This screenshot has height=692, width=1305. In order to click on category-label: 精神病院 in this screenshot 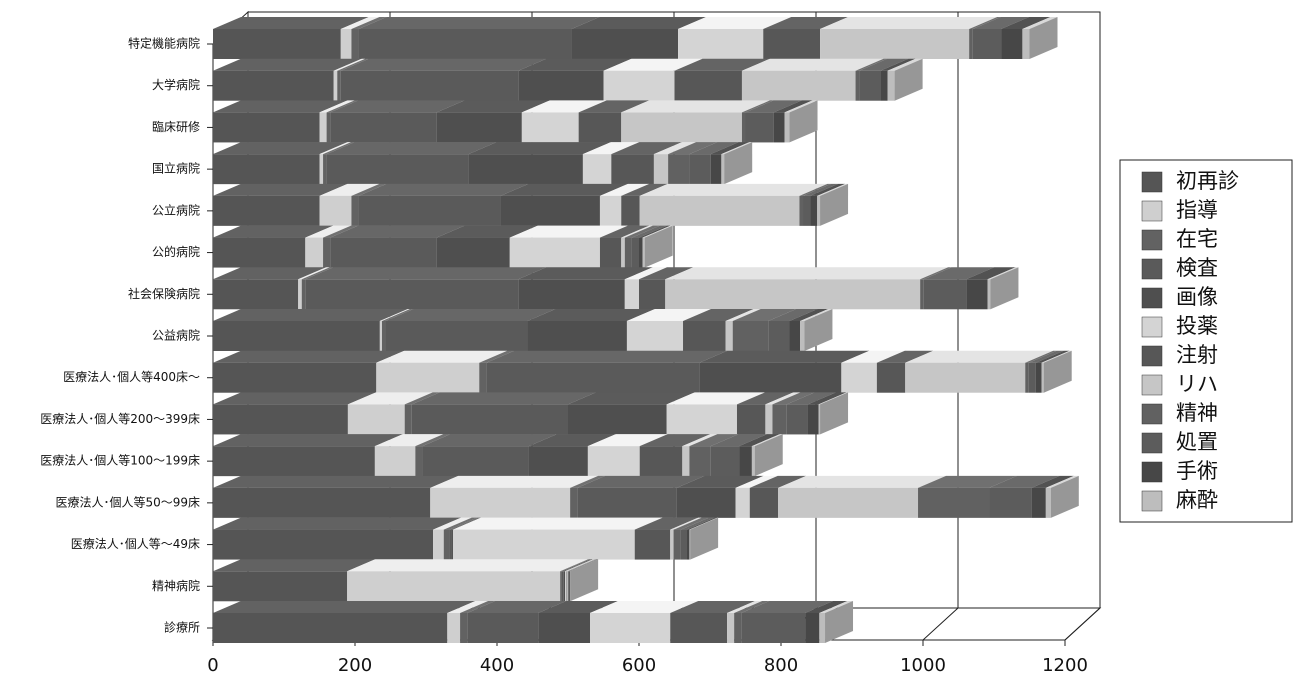, I will do `click(176, 585)`.